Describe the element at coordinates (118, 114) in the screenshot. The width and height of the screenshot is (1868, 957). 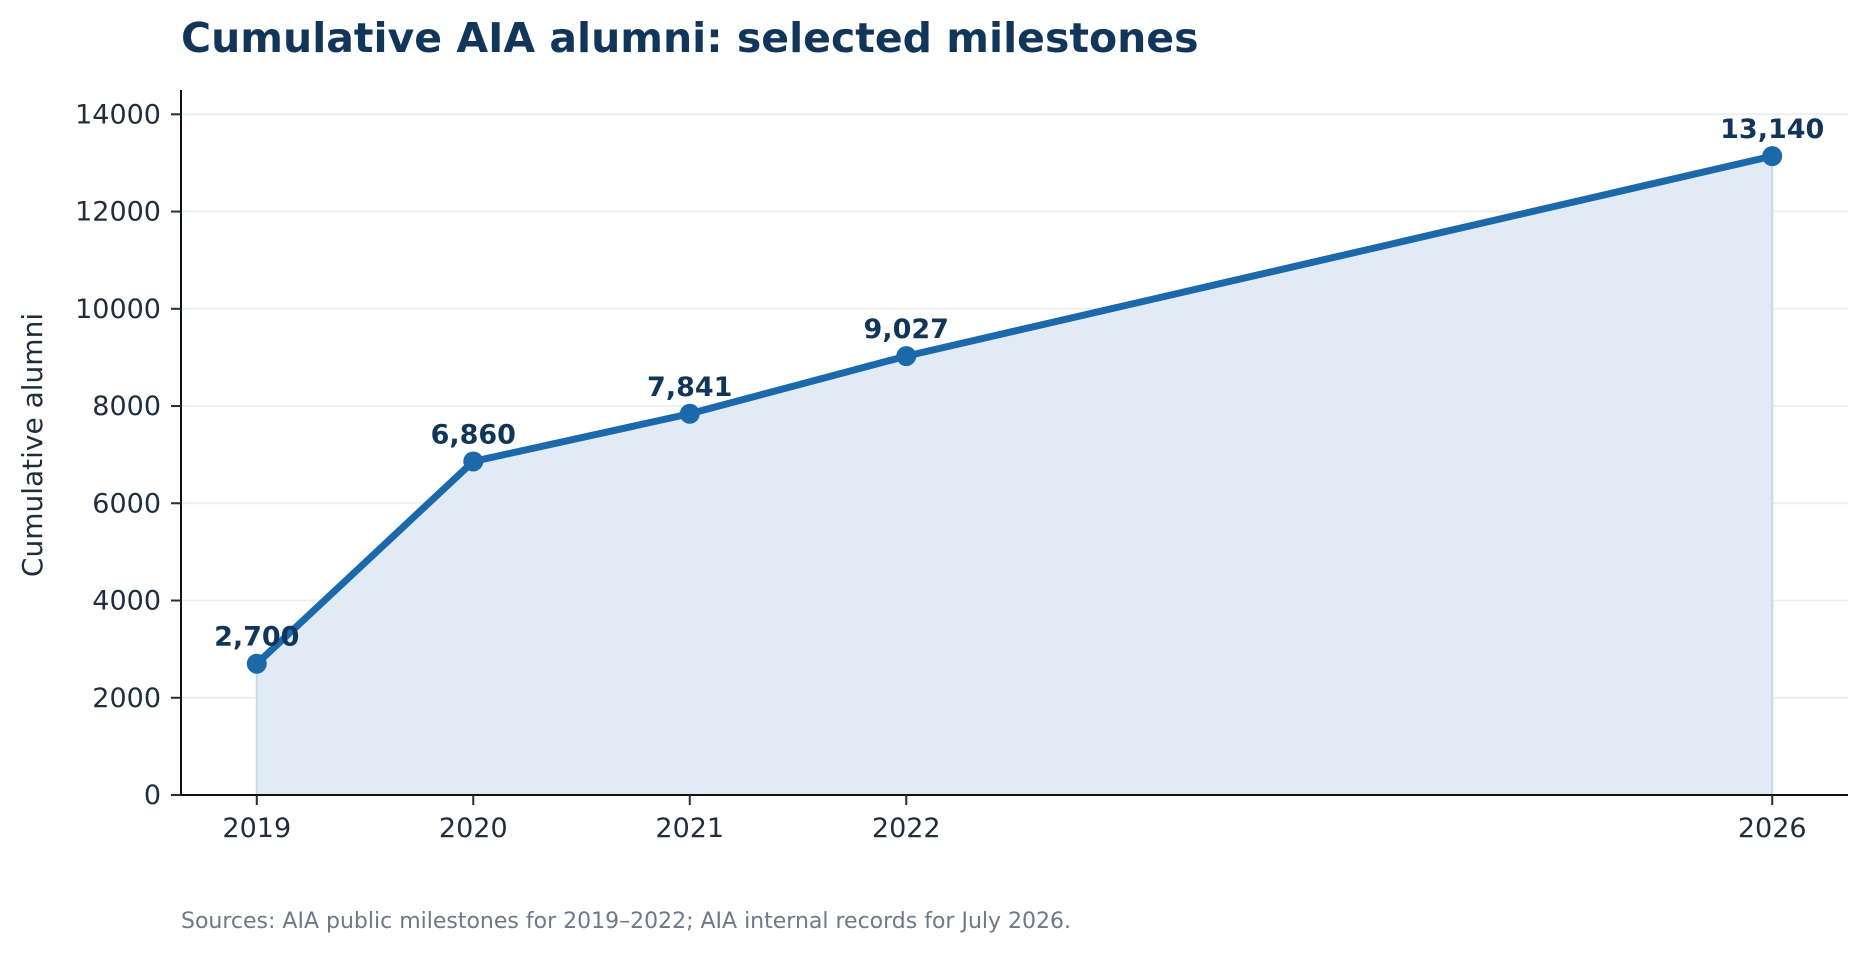
I see `y-tick-label: 14000` at that location.